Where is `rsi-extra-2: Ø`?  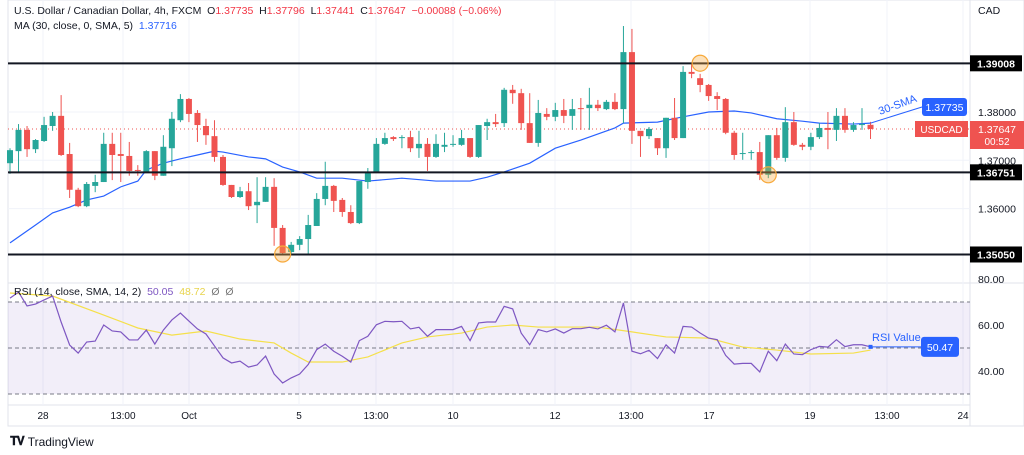 rsi-extra-2: Ø is located at coordinates (229, 292).